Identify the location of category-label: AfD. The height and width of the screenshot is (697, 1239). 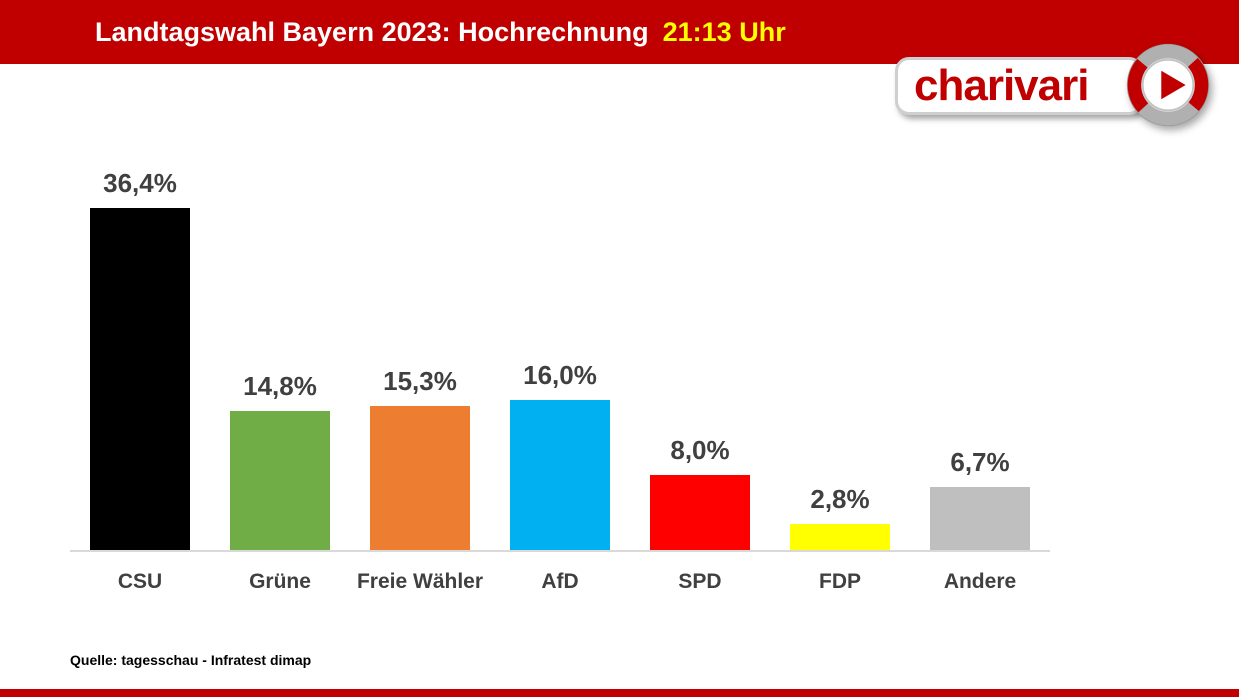
(560, 581).